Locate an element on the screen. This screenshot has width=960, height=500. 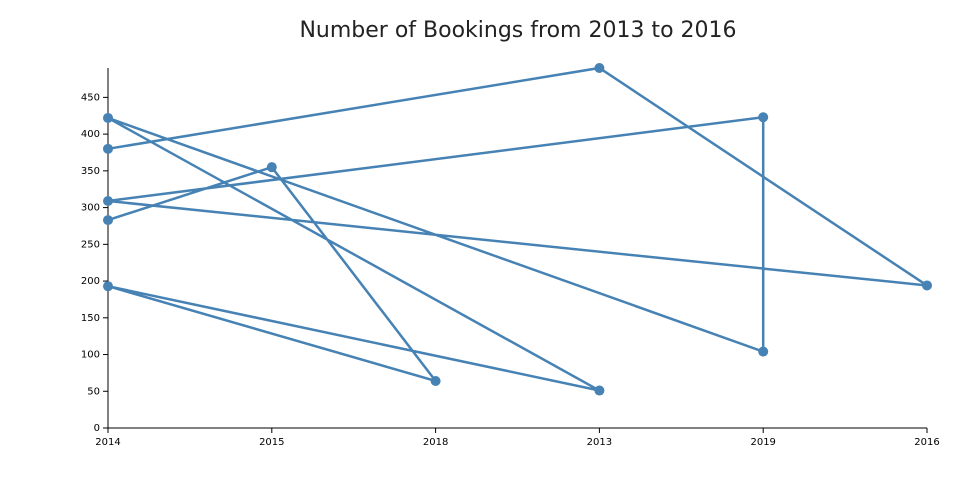
y-tick-label: 400 is located at coordinates (90, 134).